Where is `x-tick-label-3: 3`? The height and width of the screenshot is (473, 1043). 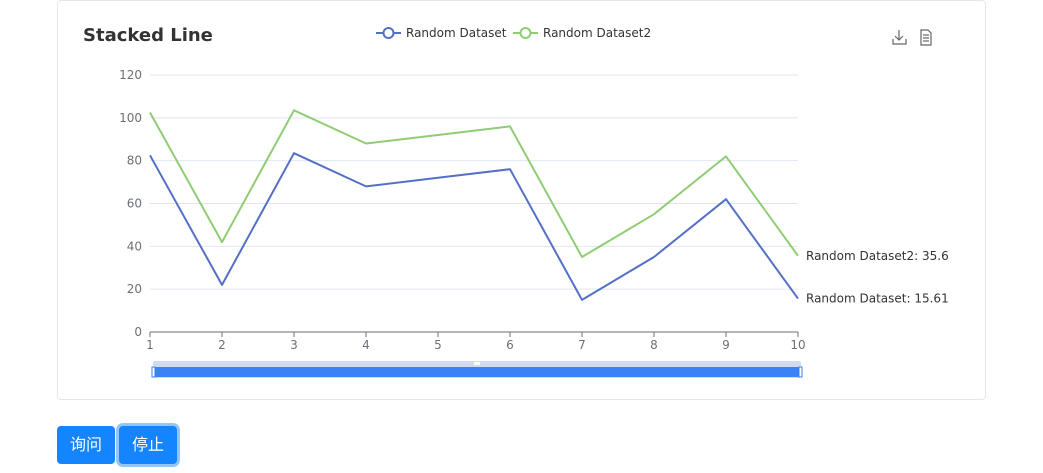
x-tick-label-3: 3 is located at coordinates (294, 345).